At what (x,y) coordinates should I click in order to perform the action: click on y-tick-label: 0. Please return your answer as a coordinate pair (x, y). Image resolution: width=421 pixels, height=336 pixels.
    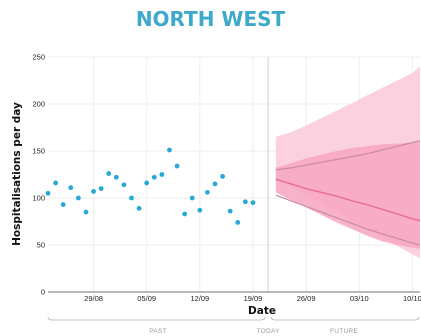
    Looking at the image, I should click on (43, 292).